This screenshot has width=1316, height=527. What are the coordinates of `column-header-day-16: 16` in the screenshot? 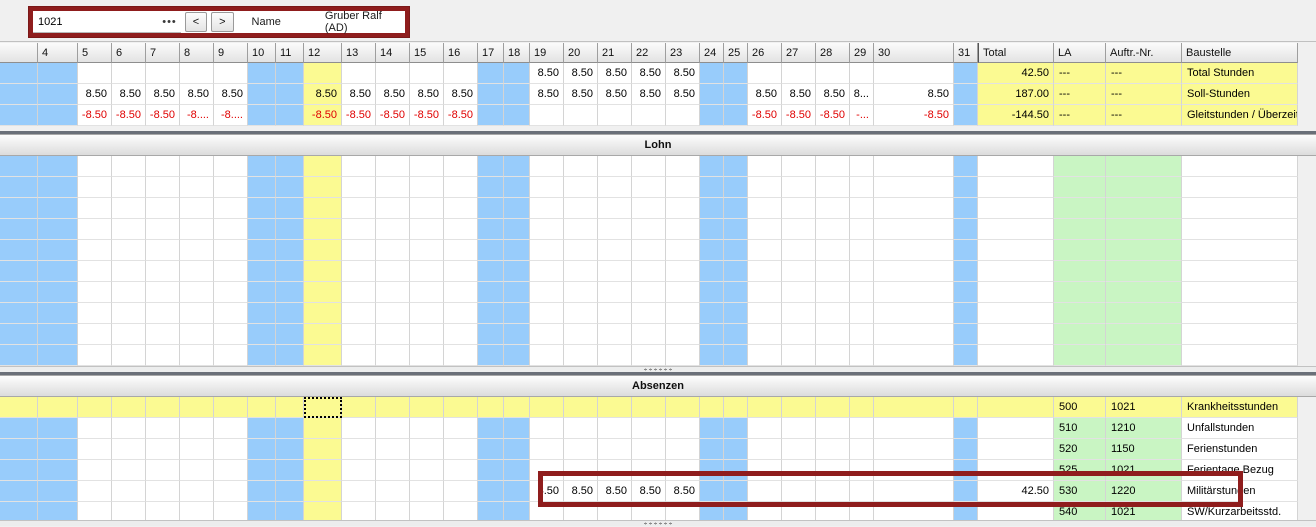 It's located at (461, 53).